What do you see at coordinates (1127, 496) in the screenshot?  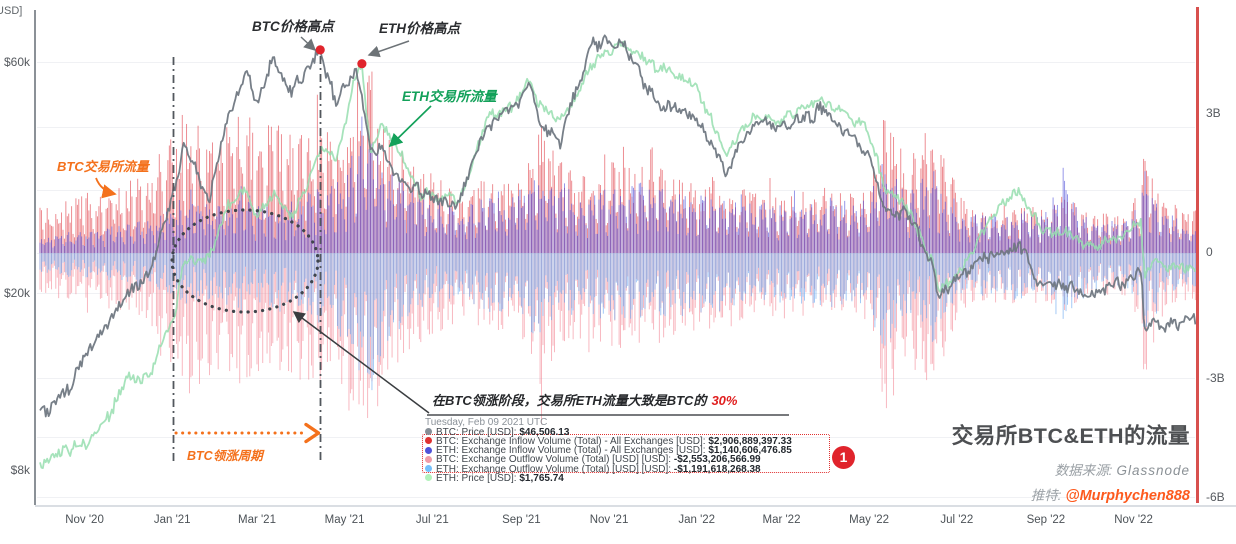 I see `twitter-handle: @Murphychen888` at bounding box center [1127, 496].